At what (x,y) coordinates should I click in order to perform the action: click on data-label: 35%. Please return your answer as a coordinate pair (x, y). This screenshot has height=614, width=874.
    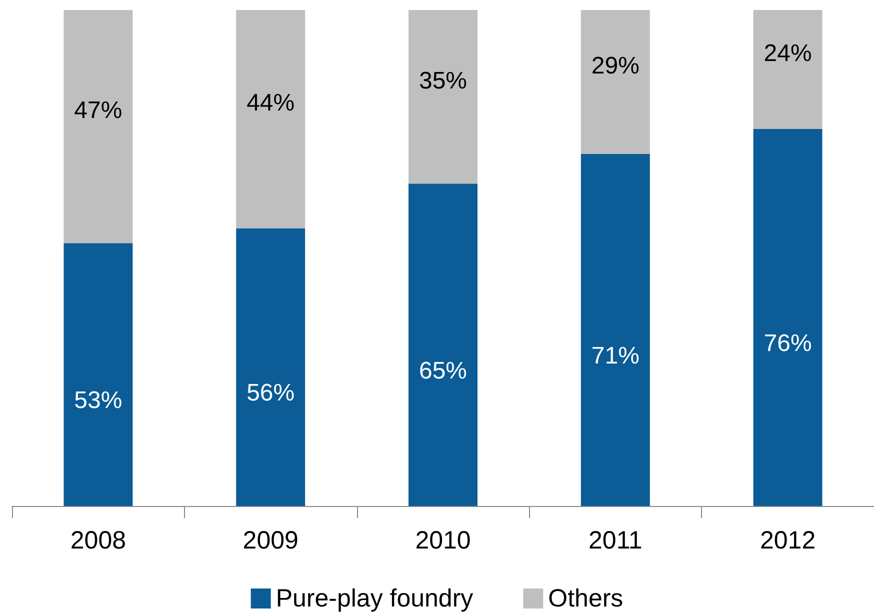
    Looking at the image, I should click on (443, 80).